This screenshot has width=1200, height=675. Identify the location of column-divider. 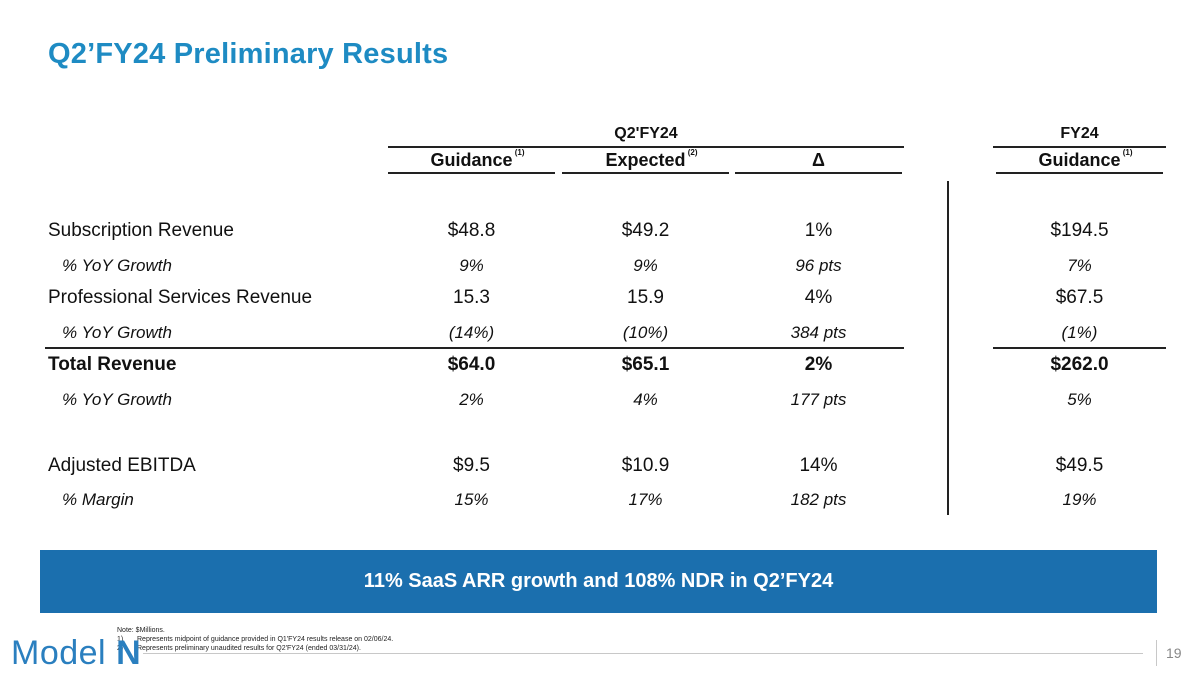
(948, 348).